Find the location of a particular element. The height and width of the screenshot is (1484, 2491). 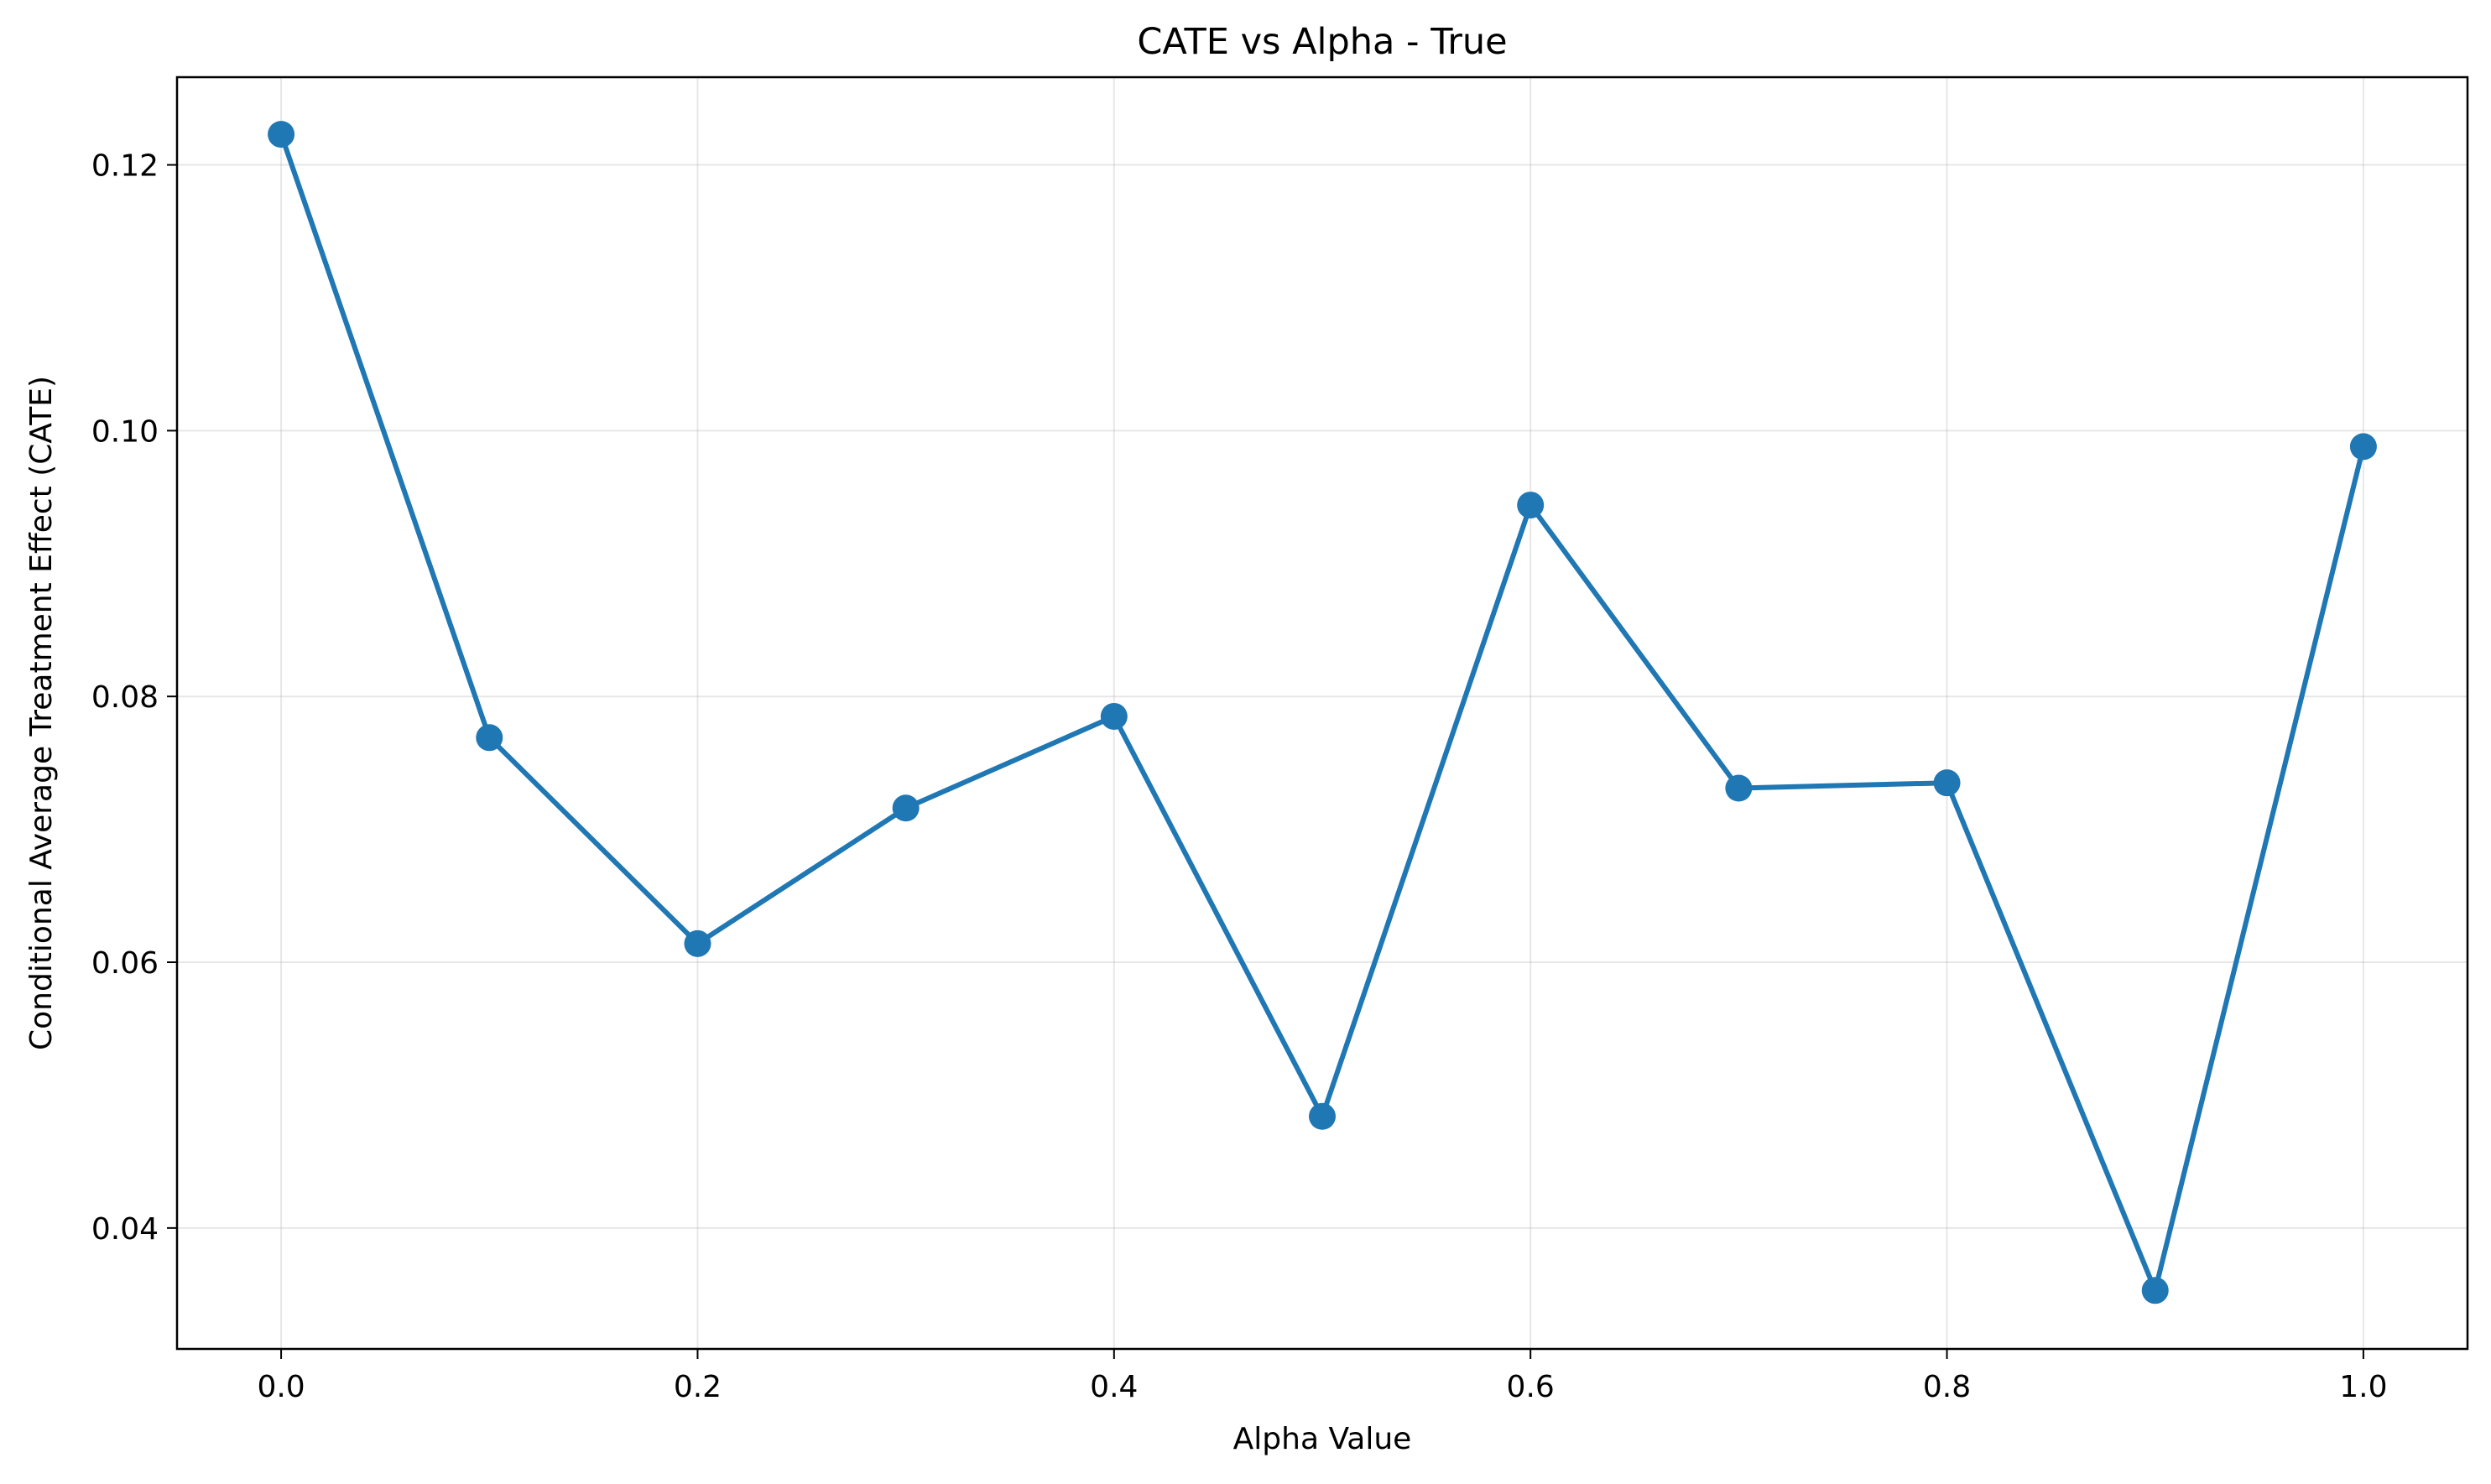

y-axis-ticks: 0.04 0.06 0.08 0.10 0.12 is located at coordinates (134, 698).